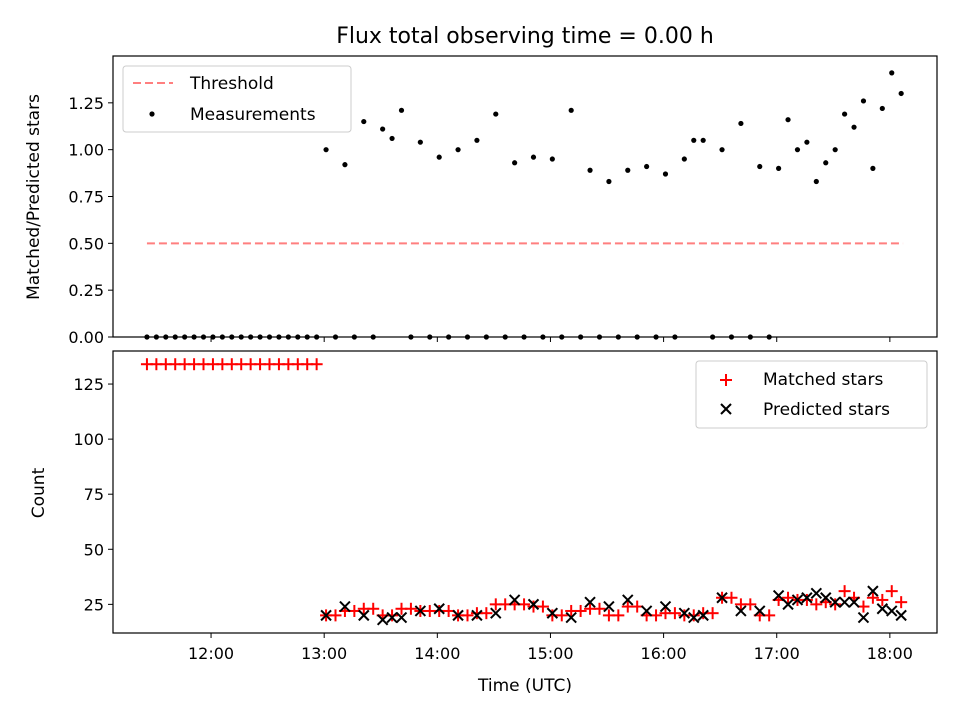  What do you see at coordinates (811, 394) in the screenshot?
I see `bottom-legend: Matched stars Predicted stars` at bounding box center [811, 394].